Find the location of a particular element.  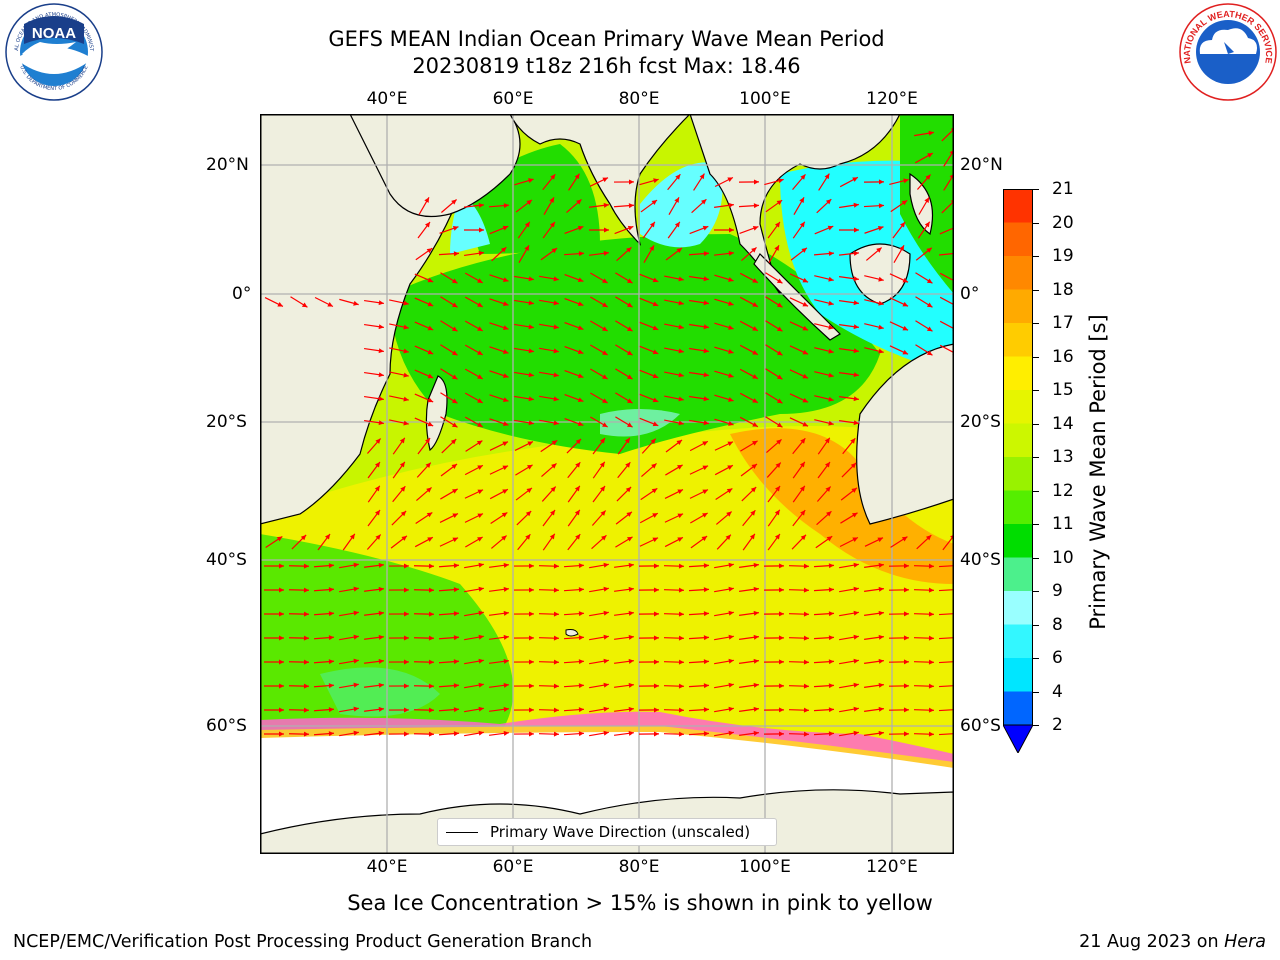

borneo-land is located at coordinates (880, 274).